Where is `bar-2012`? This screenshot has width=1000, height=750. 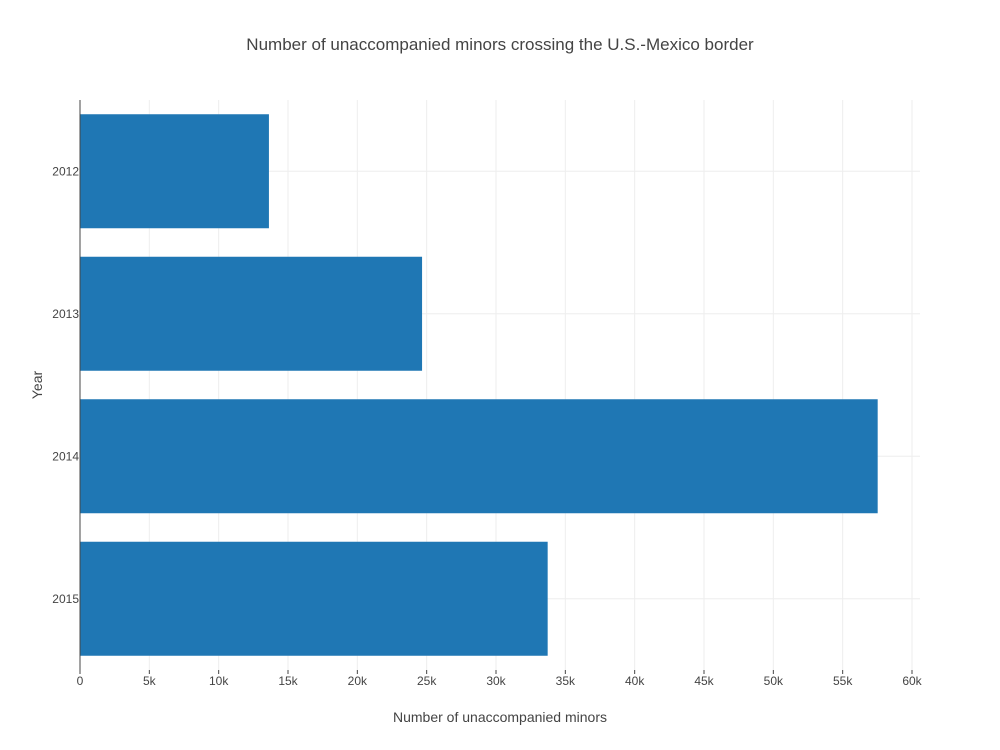
bar-2012 is located at coordinates (174, 171).